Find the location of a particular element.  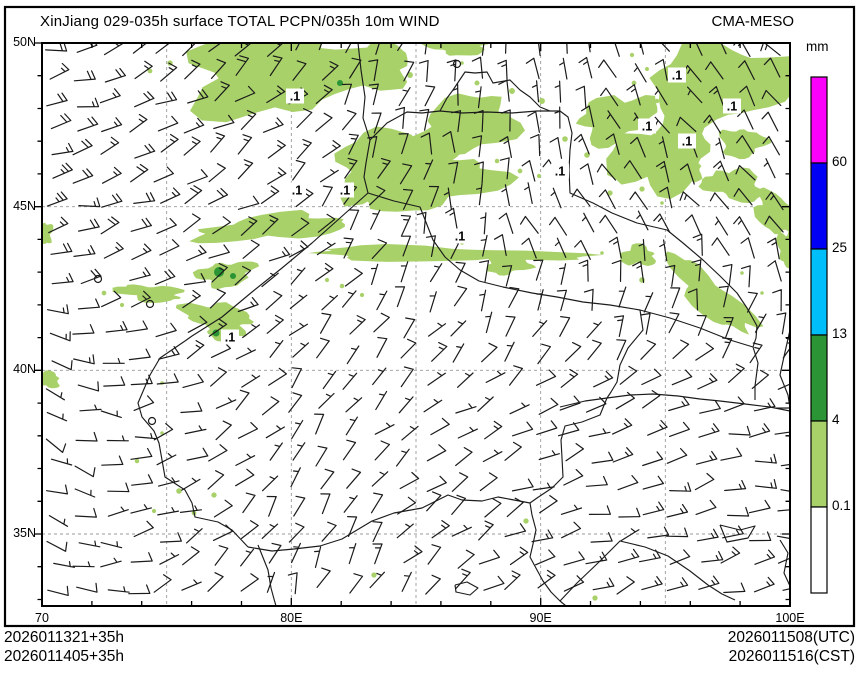

y-axis-label: 40N is located at coordinates (24, 369).